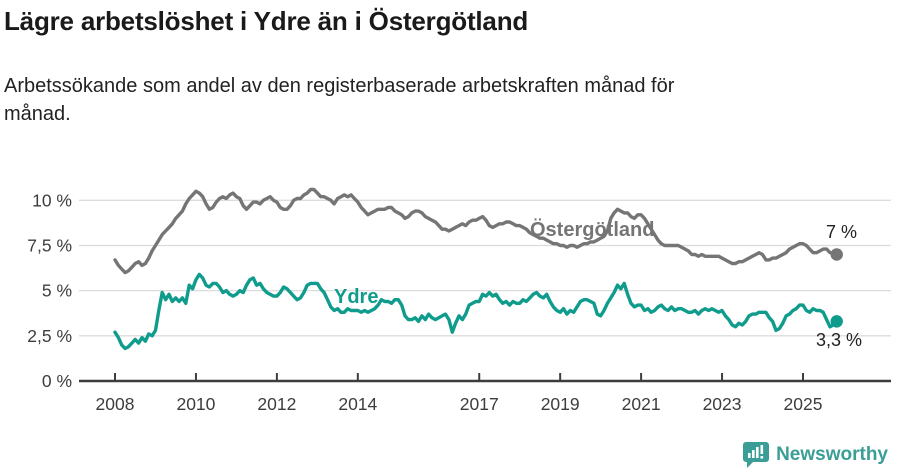 This screenshot has height=474, width=900. What do you see at coordinates (722, 404) in the screenshot?
I see `x-axis-tick-label: 2023` at bounding box center [722, 404].